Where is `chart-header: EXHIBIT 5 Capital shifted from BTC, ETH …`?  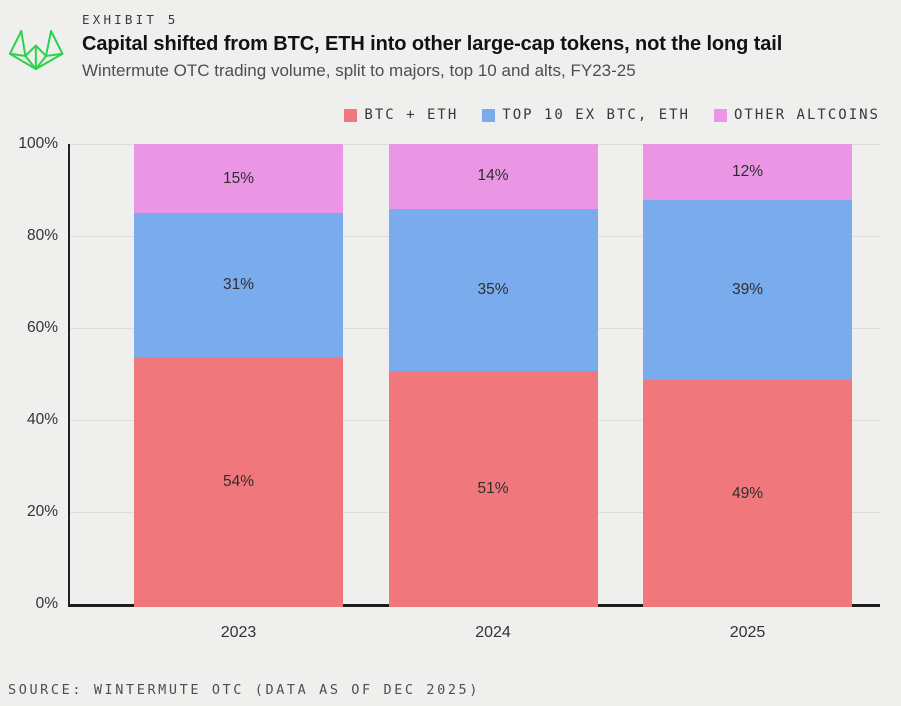 chart-header: EXHIBIT 5 Capital shifted from BTC, ETH … is located at coordinates (450, 40).